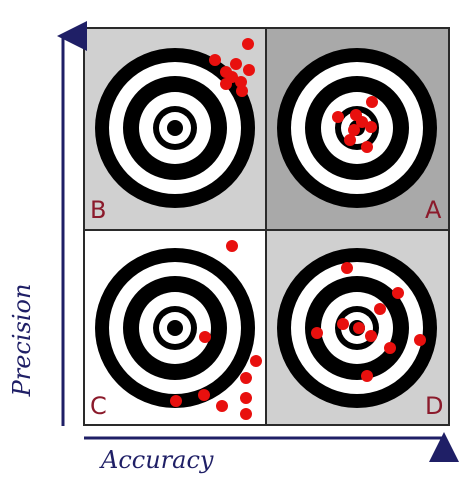 This screenshot has width=461, height=482. What do you see at coordinates (434, 406) in the screenshot?
I see `quadrant-label-d: D` at bounding box center [434, 406].